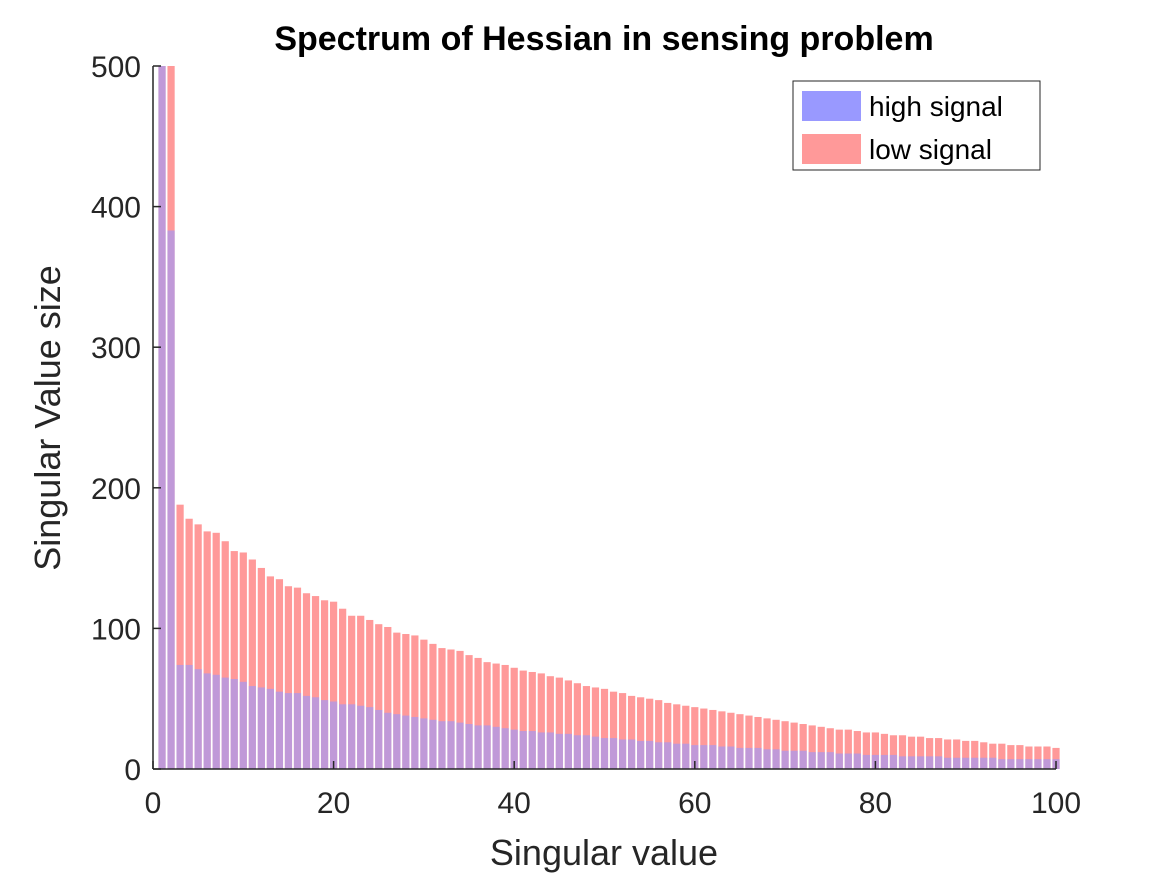  I want to click on y-tick-label-200: 200, so click(116, 489).